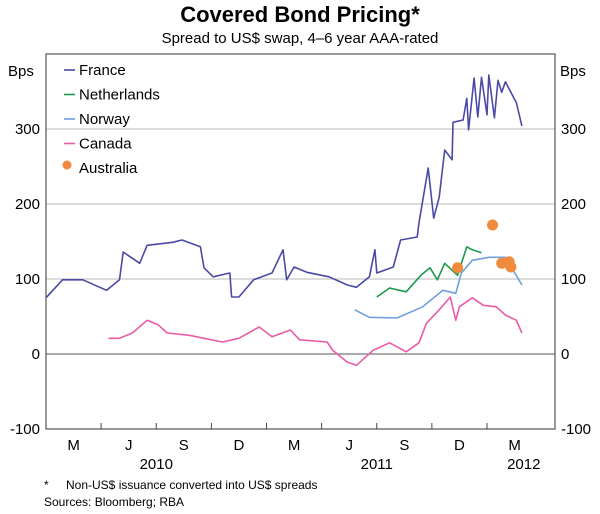 Image resolution: width=600 pixels, height=514 pixels. What do you see at coordinates (156, 464) in the screenshot?
I see `x-year-label: 2010` at bounding box center [156, 464].